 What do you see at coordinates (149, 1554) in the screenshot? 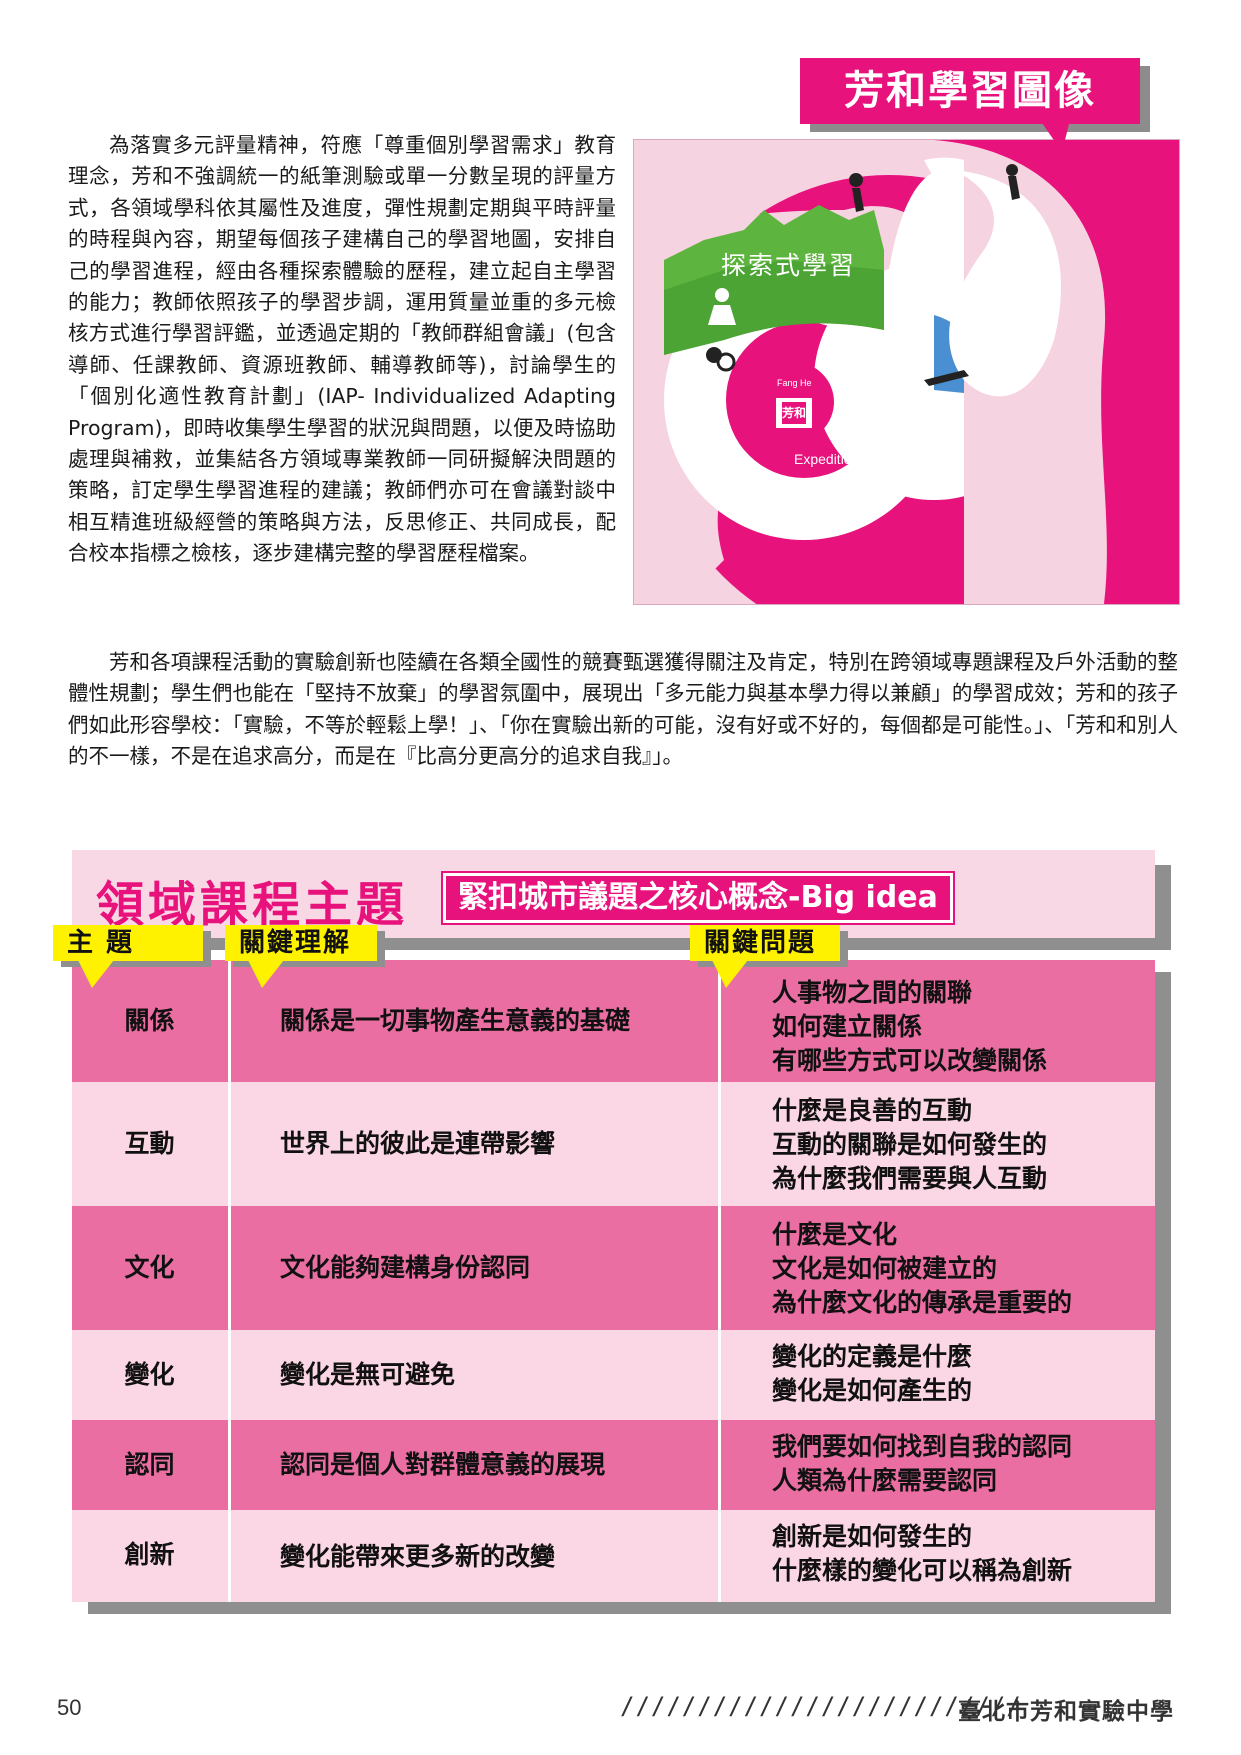
I see `theme-cell: 創新` at bounding box center [149, 1554].